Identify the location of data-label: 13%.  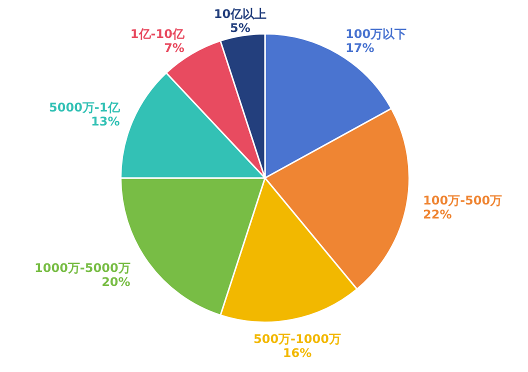
(105, 121).